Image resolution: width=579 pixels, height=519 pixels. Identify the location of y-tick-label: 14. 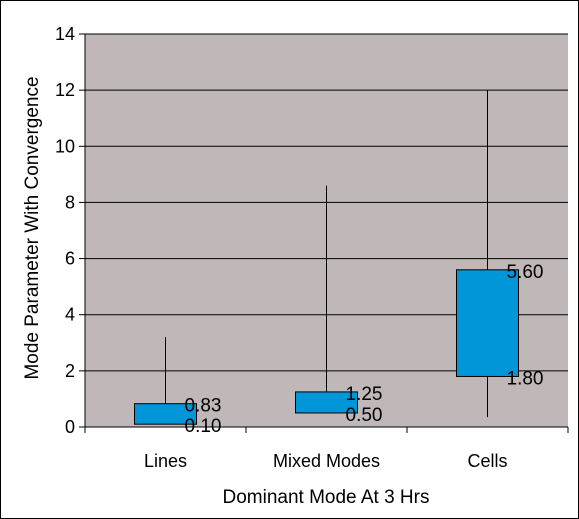
(65, 34).